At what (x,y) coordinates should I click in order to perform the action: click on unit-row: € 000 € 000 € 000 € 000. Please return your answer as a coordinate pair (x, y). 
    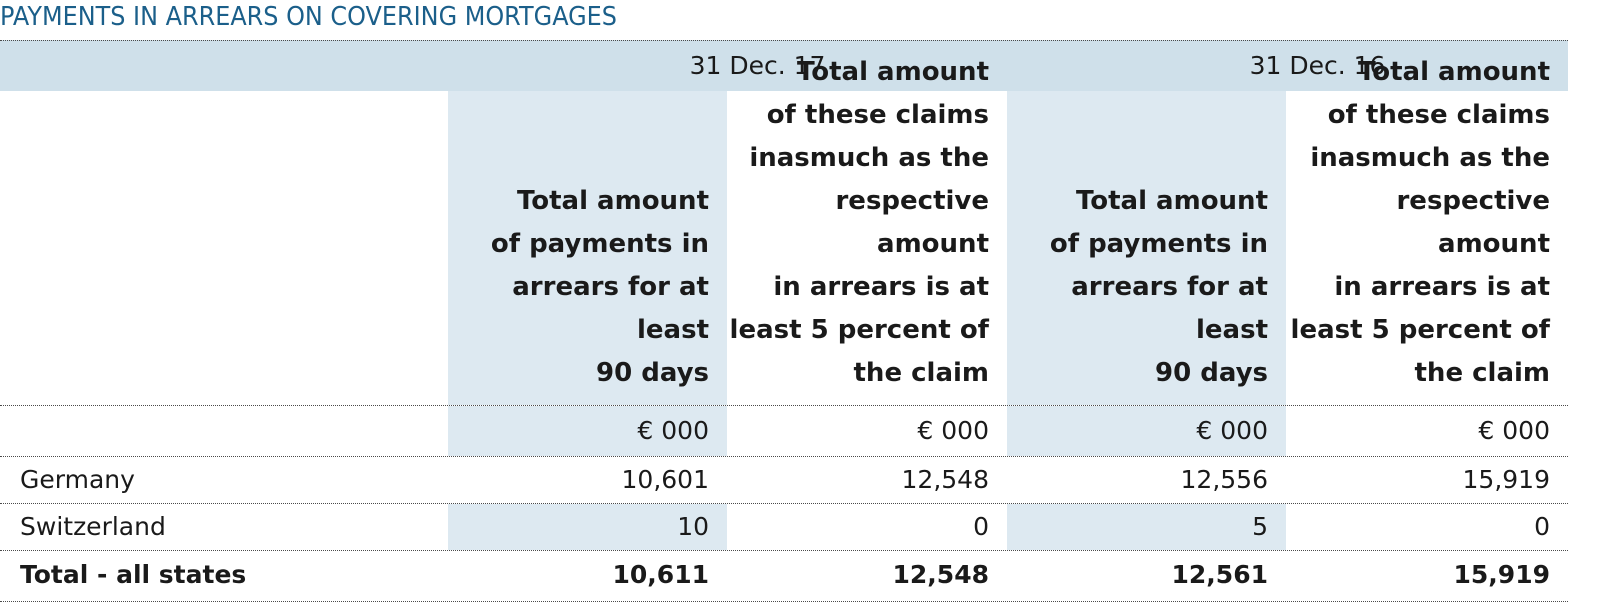
    Looking at the image, I should click on (784, 430).